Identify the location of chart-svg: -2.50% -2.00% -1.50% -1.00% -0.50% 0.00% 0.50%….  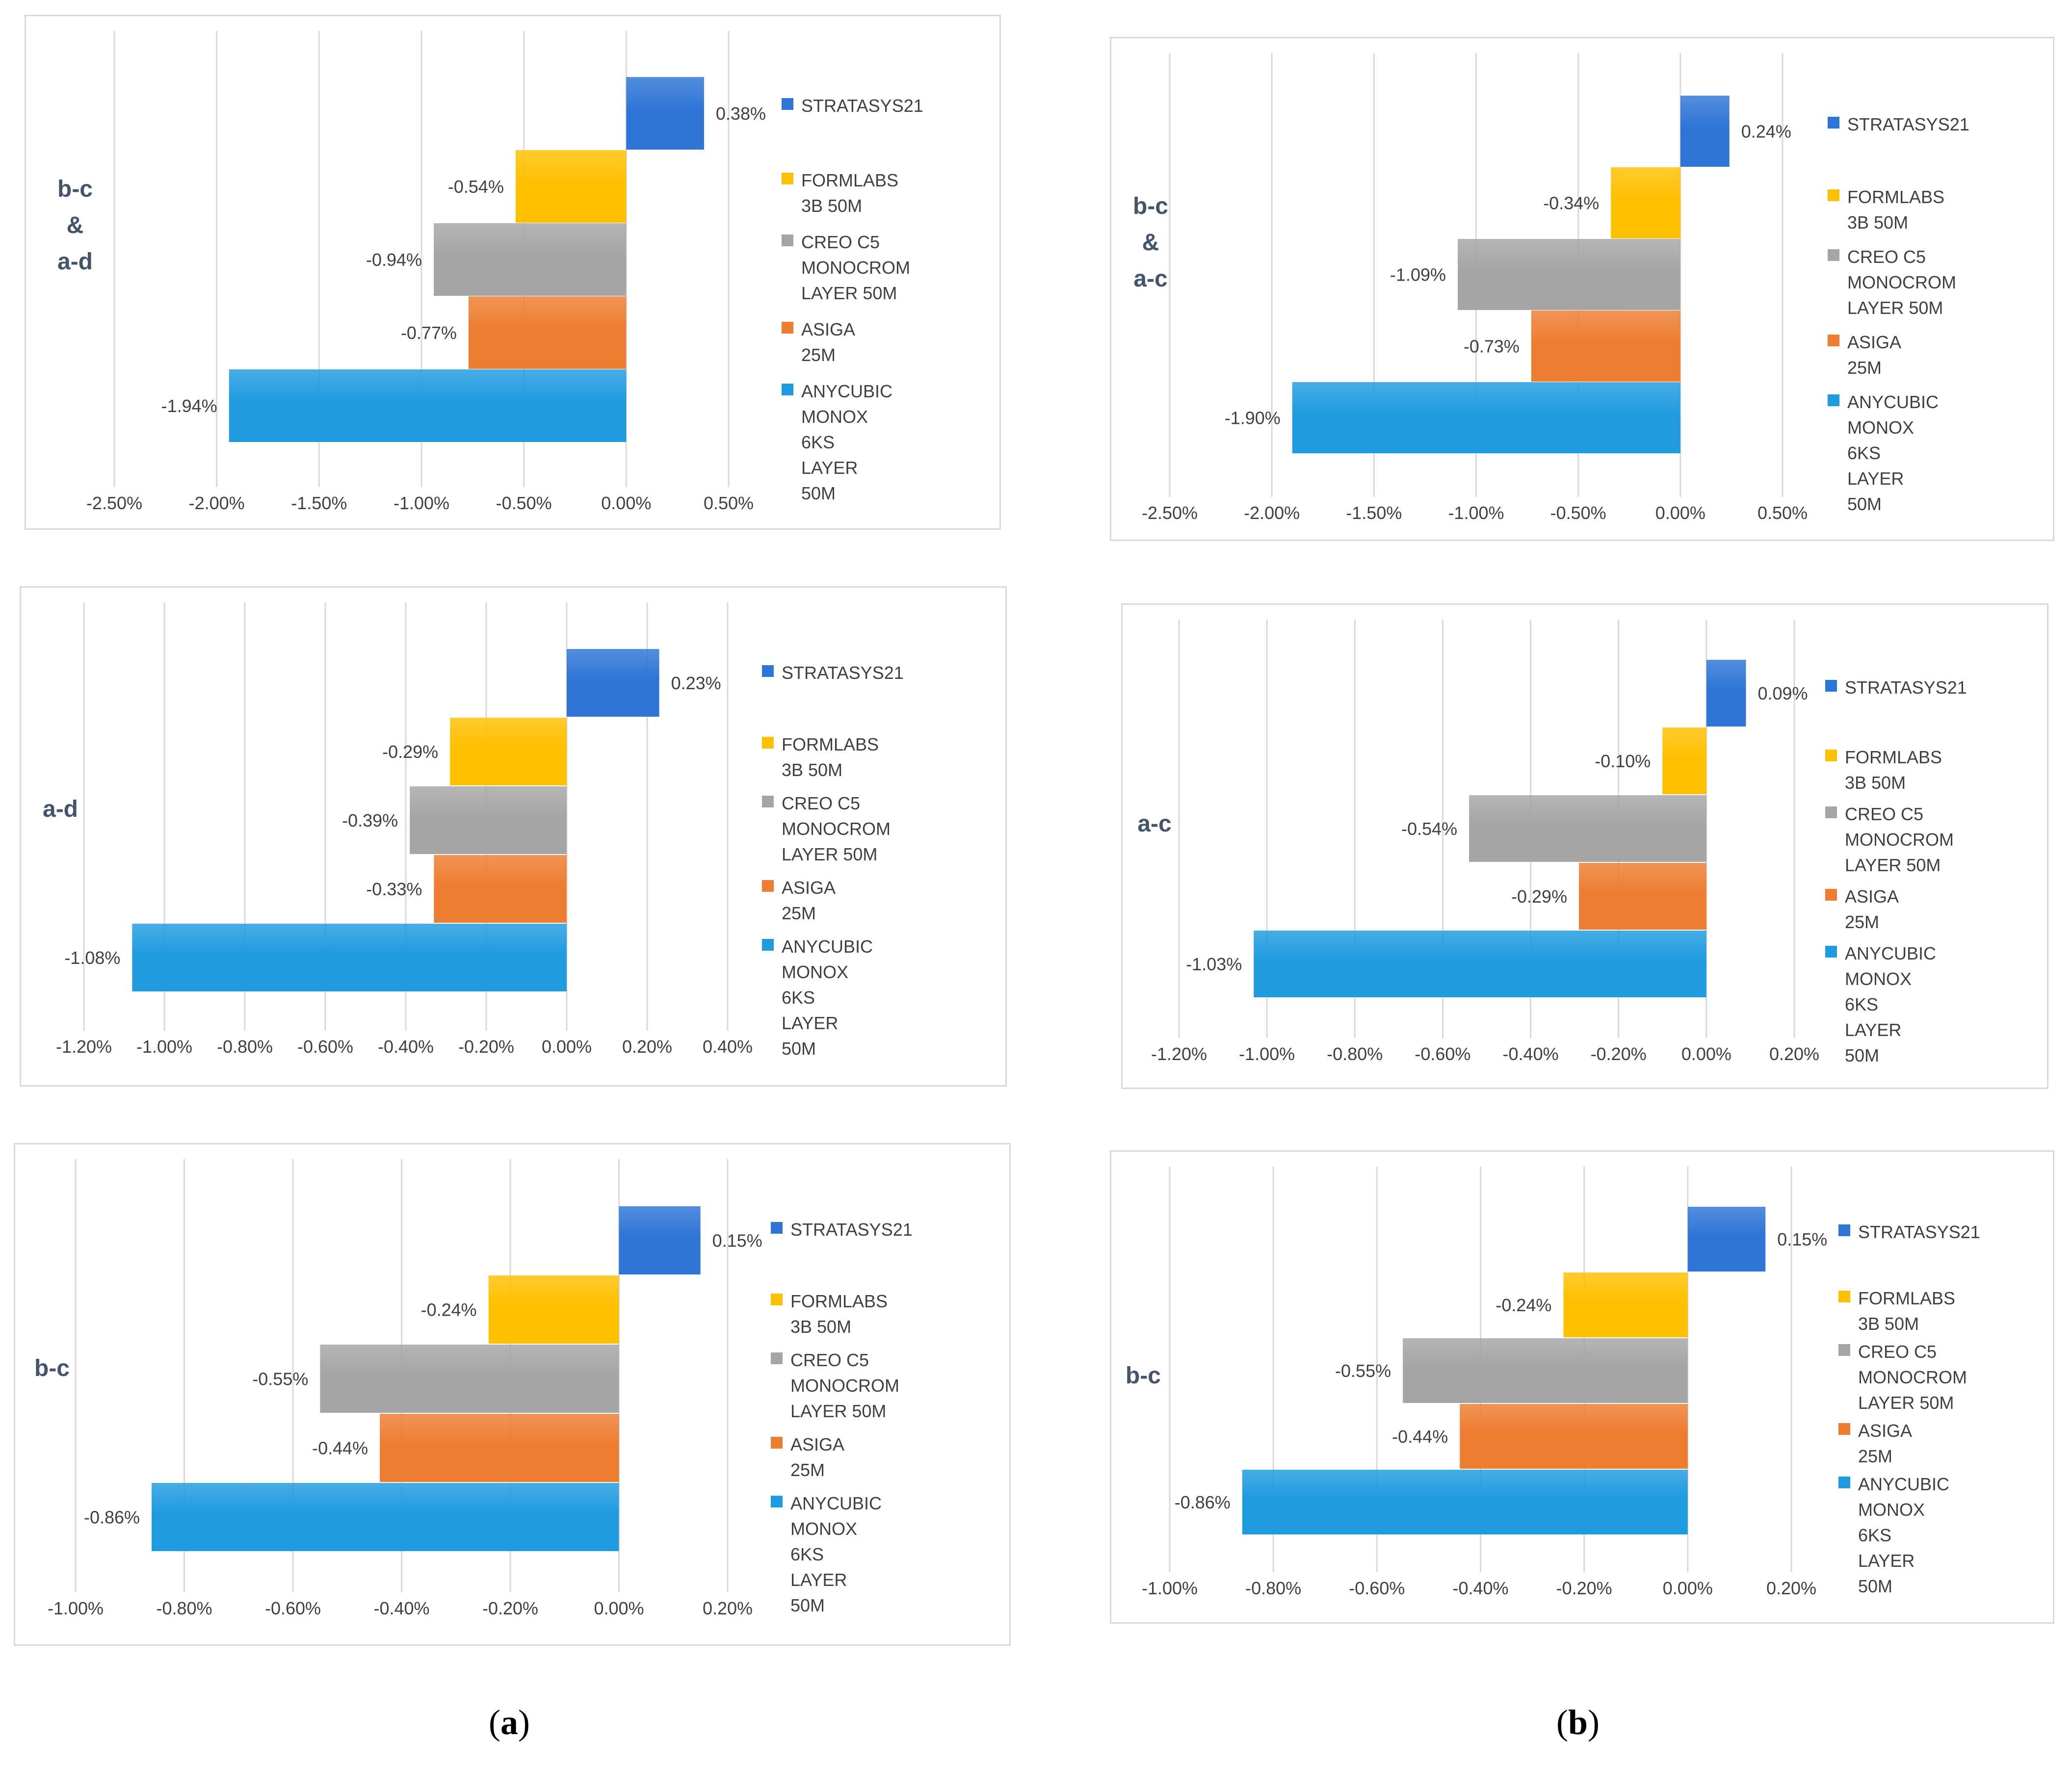
(426, 272).